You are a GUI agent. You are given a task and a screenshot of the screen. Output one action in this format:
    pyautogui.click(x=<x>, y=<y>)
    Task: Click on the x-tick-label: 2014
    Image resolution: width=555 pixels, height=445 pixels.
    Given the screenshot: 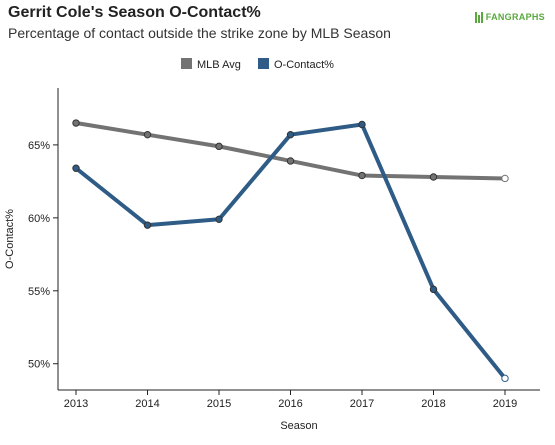 What is the action you would take?
    pyautogui.click(x=147, y=404)
    